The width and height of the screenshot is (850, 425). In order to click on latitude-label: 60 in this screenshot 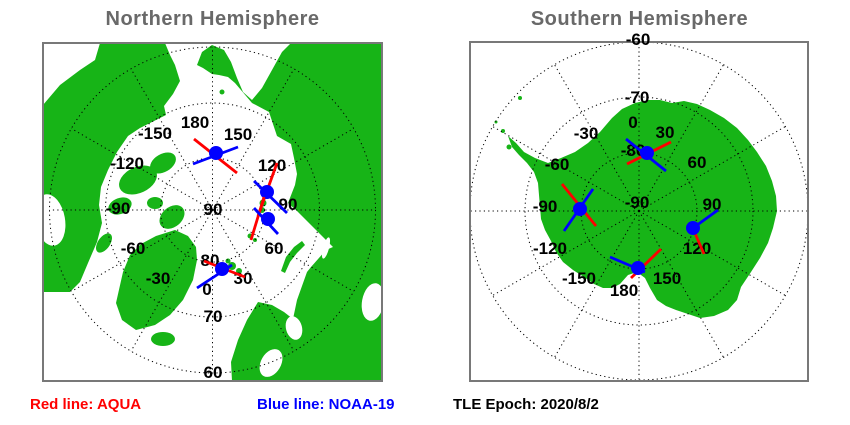, I will do `click(213, 372)`.